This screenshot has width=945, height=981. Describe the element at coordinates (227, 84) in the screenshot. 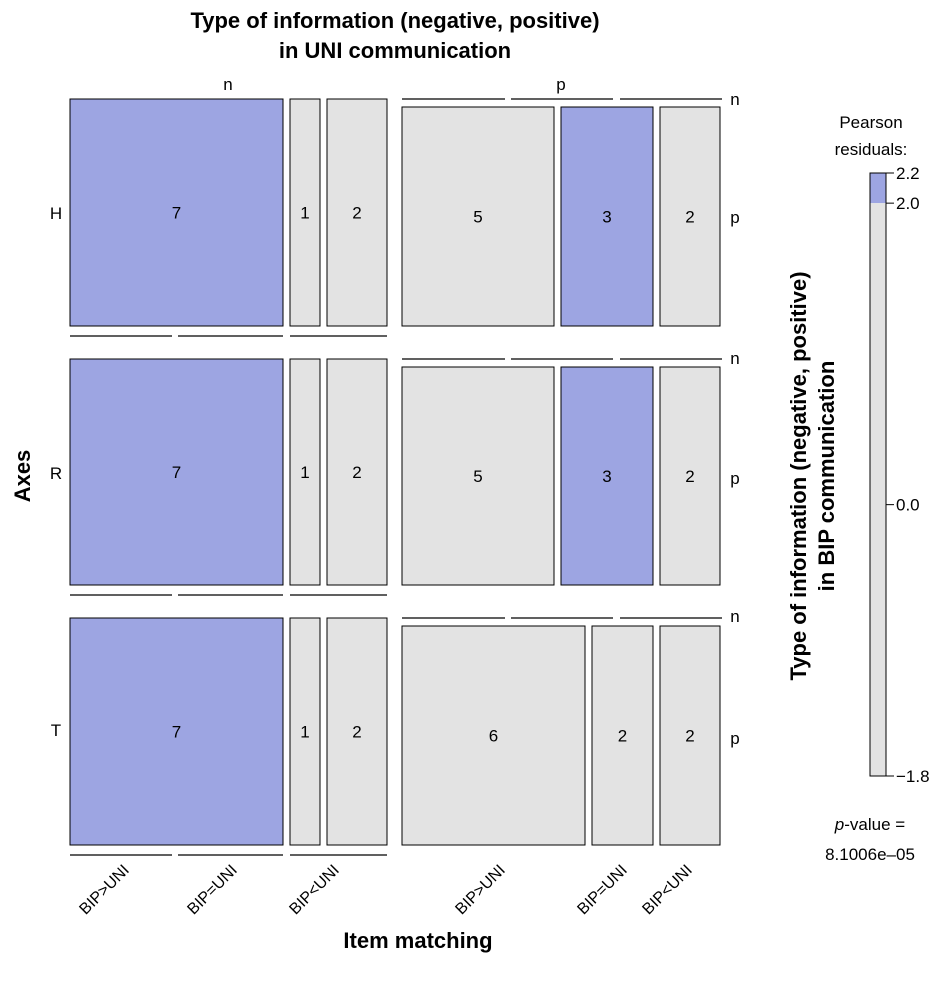

I see `top-level-label-n: n` at that location.